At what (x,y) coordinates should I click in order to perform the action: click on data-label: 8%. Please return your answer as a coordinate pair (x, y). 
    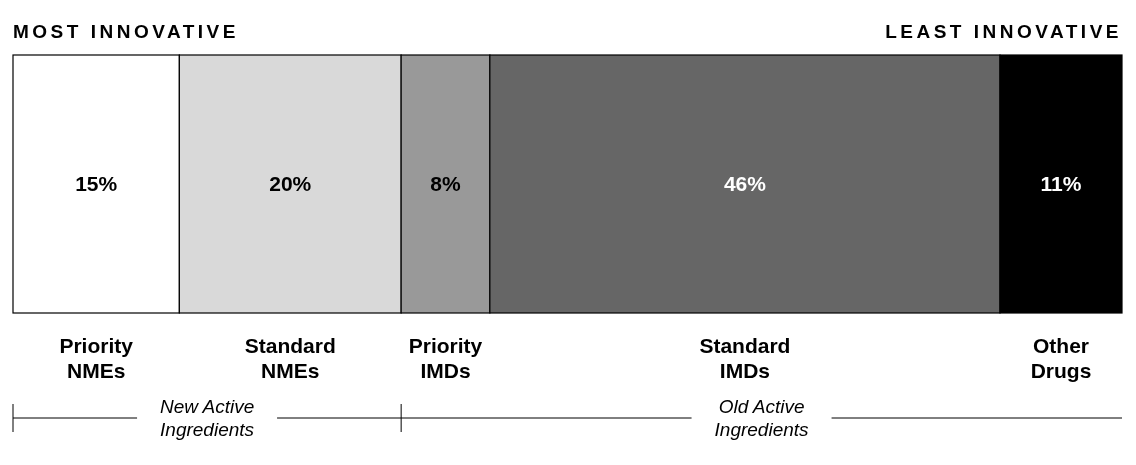
    Looking at the image, I should click on (446, 184).